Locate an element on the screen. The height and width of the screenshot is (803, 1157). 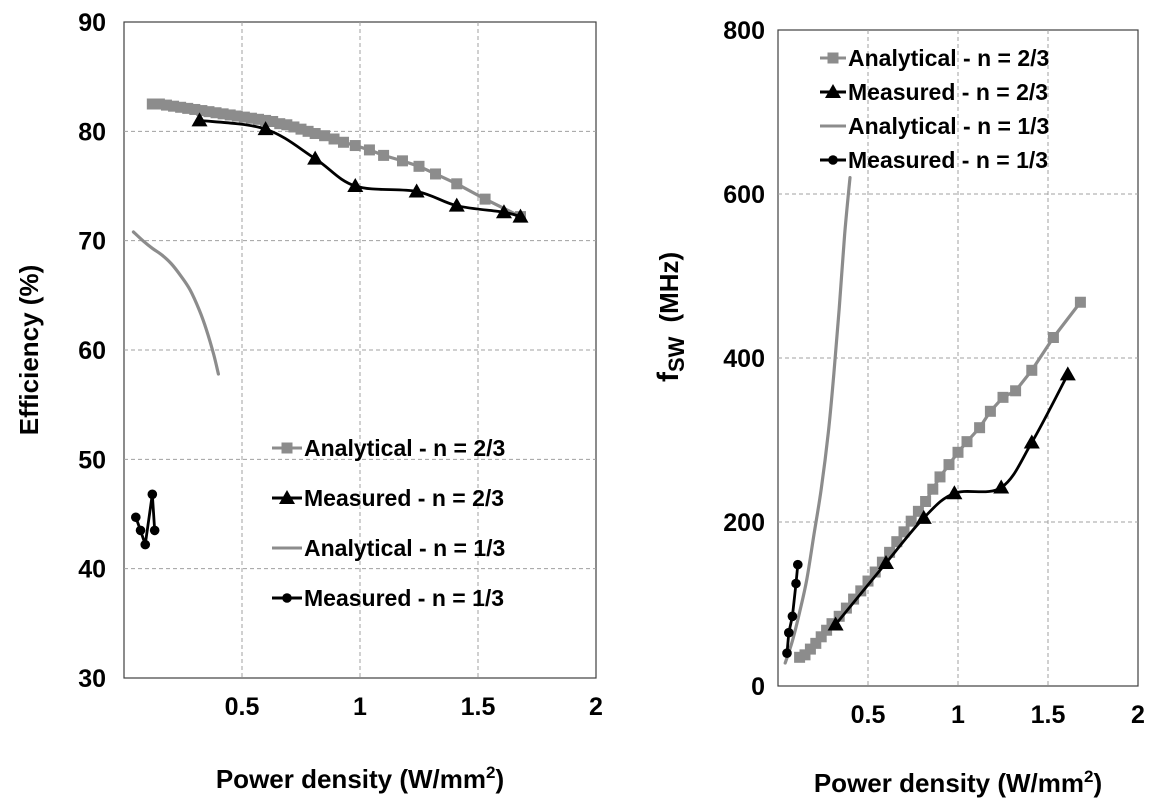
fsw-legend-label: Analytical - n = 1/3 is located at coordinates (948, 126).